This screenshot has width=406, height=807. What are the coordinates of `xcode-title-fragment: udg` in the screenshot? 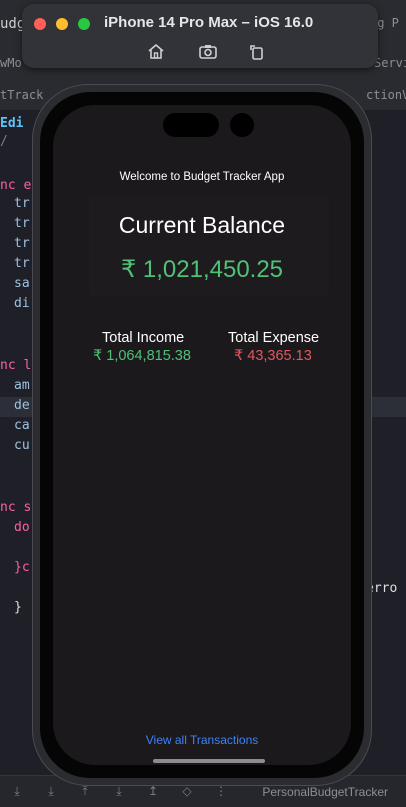 It's located at (13, 24).